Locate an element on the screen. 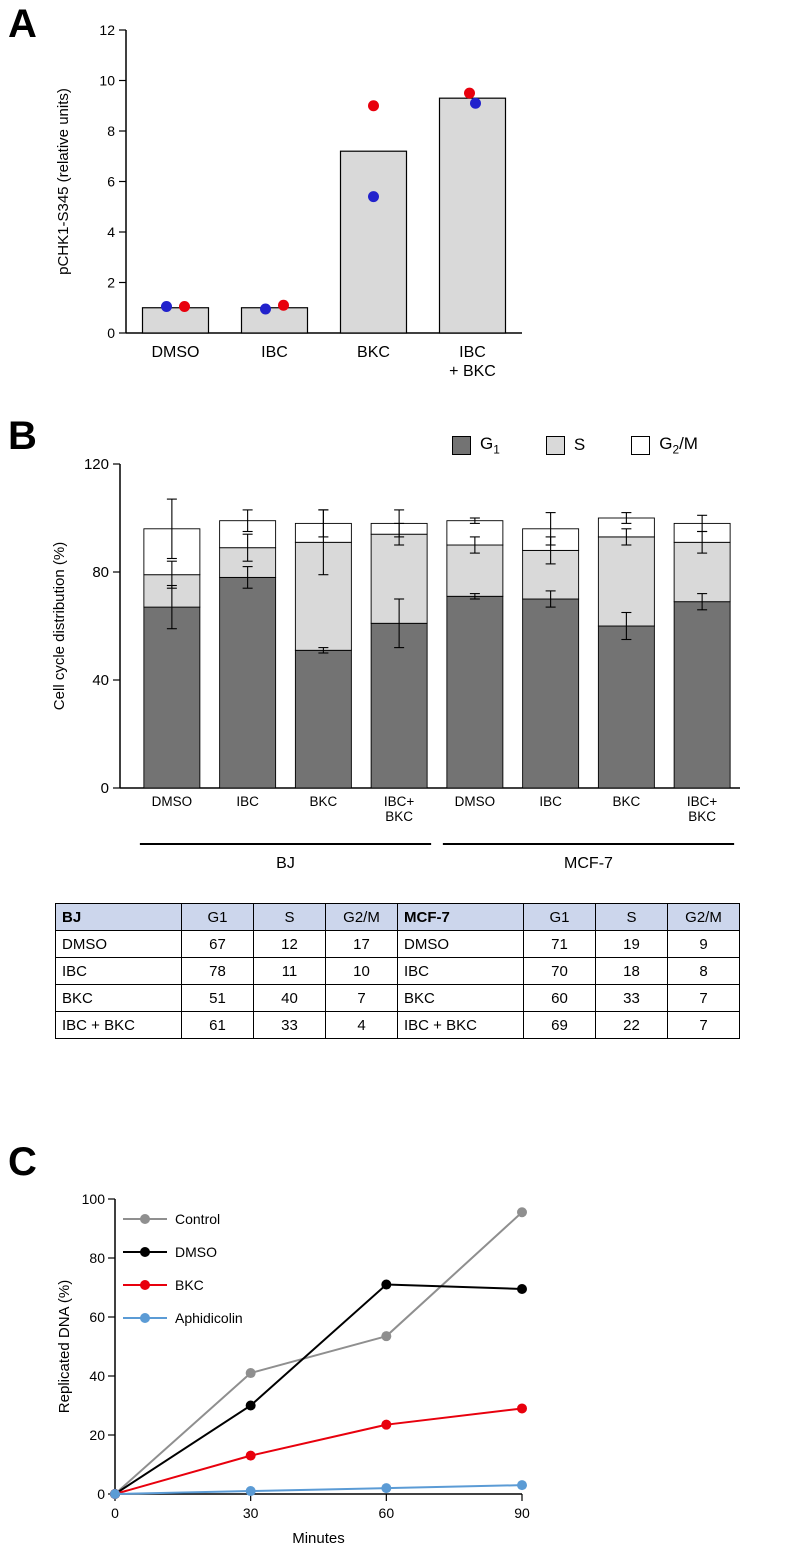 This screenshot has height=1555, width=787. series-line-dmso is located at coordinates (318, 1389).